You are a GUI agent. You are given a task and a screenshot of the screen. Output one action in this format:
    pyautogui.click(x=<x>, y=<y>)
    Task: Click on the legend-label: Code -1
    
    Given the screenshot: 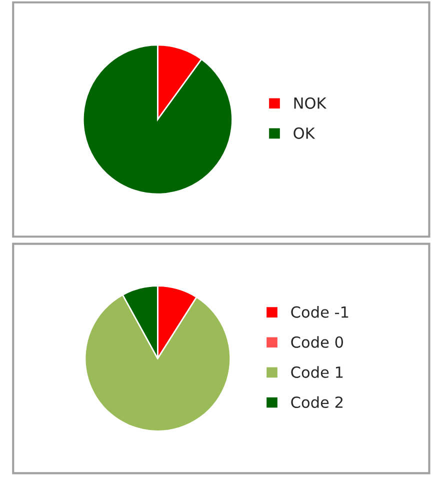 What is the action you would take?
    pyautogui.click(x=319, y=312)
    